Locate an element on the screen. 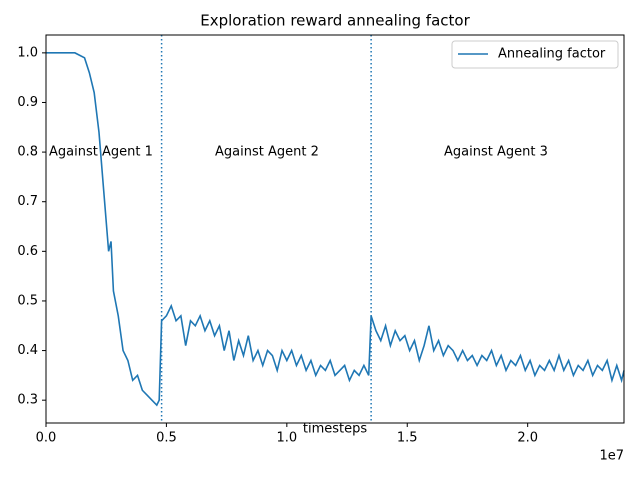 This screenshot has width=640, height=484. legend-box is located at coordinates (535, 54).